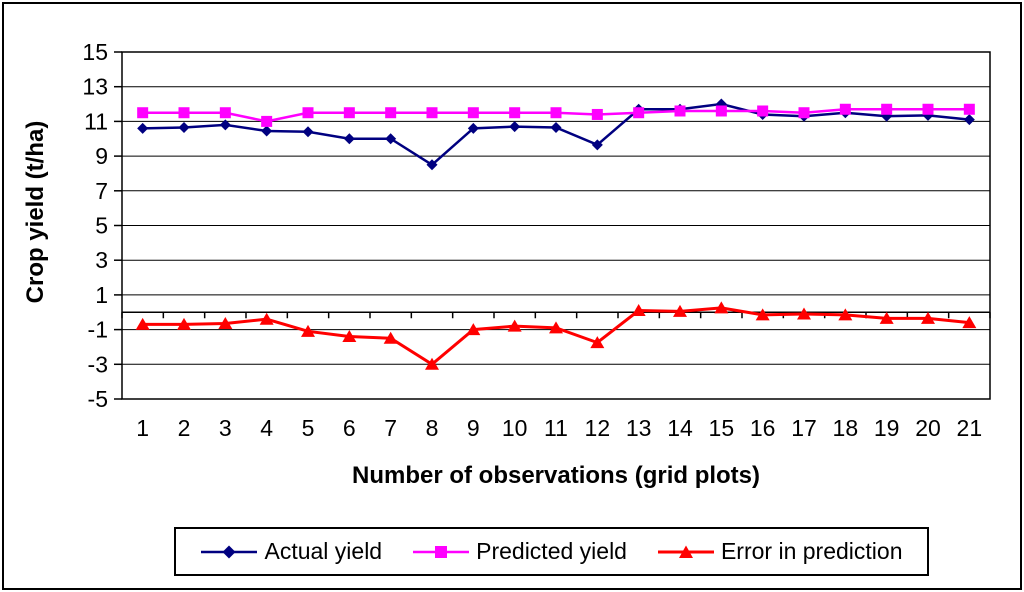  I want to click on legend-label-actual-yield: Actual yield, so click(323, 551).